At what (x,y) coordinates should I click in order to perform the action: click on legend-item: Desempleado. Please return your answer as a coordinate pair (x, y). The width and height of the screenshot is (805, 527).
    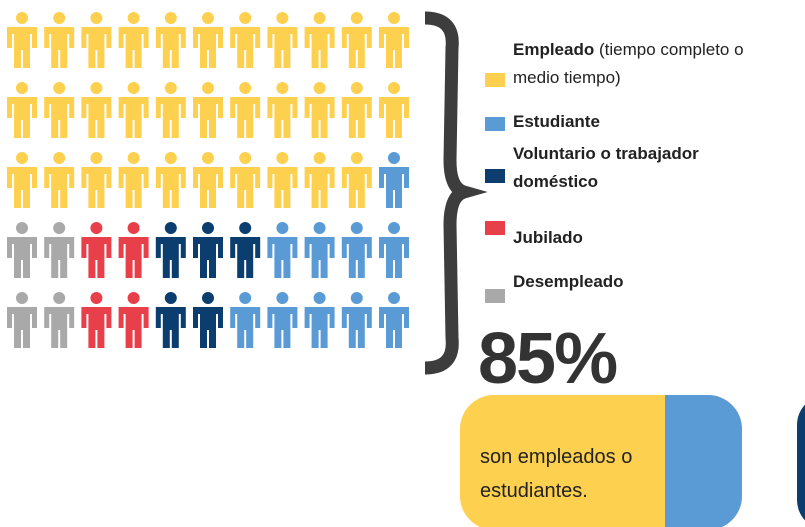
    Looking at the image, I should click on (644, 282).